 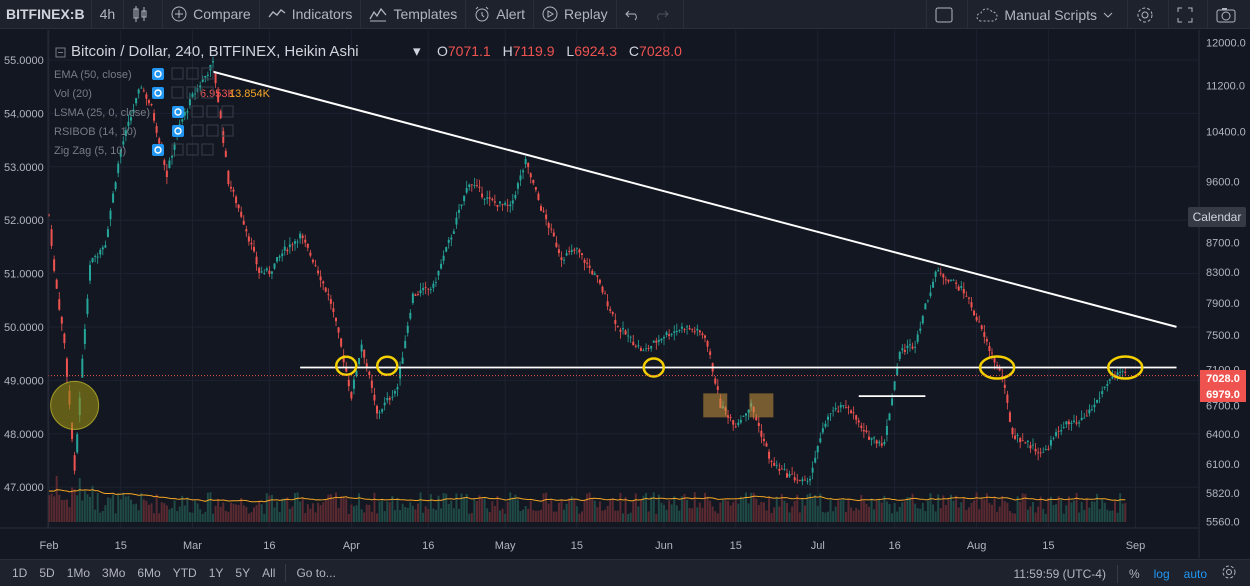 I want to click on legend-dropdown-arrow: ▾, so click(x=417, y=51).